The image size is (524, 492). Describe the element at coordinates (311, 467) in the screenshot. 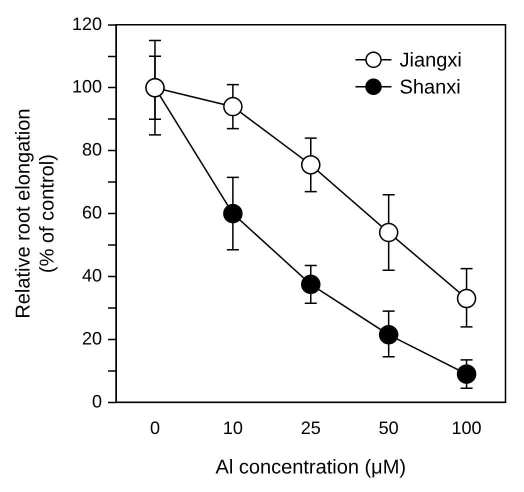

I see `x-axis-title: Al concentration (μM)` at that location.